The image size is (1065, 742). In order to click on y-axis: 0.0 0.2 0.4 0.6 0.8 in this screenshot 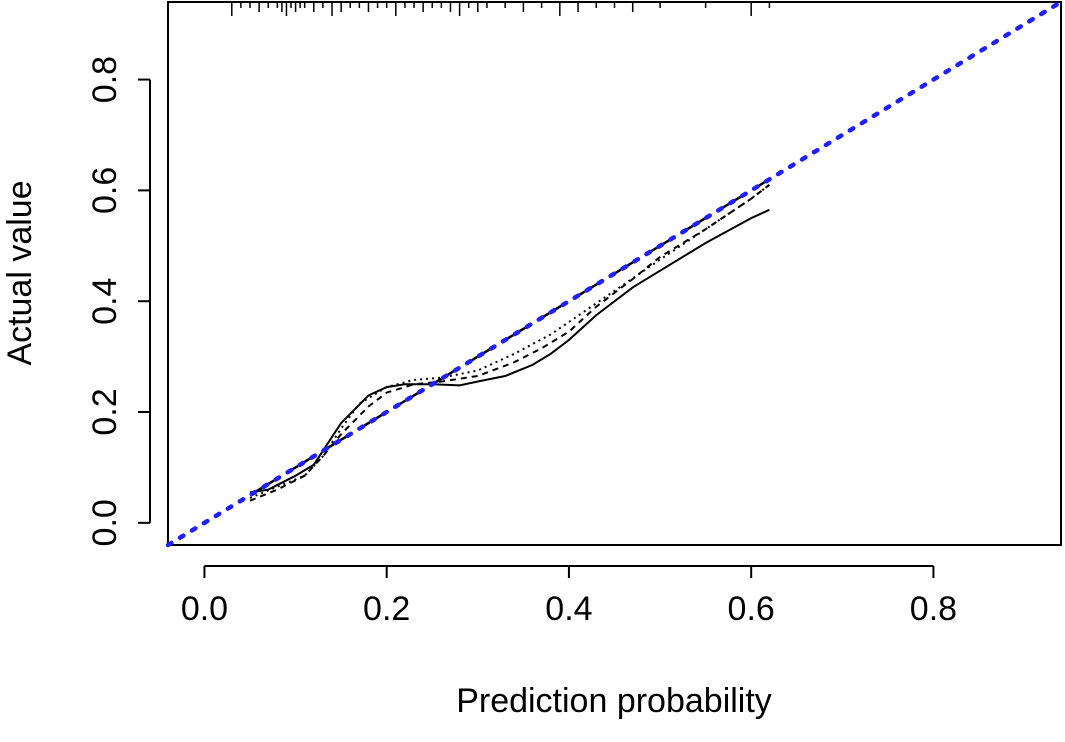, I will do `click(118, 301)`.